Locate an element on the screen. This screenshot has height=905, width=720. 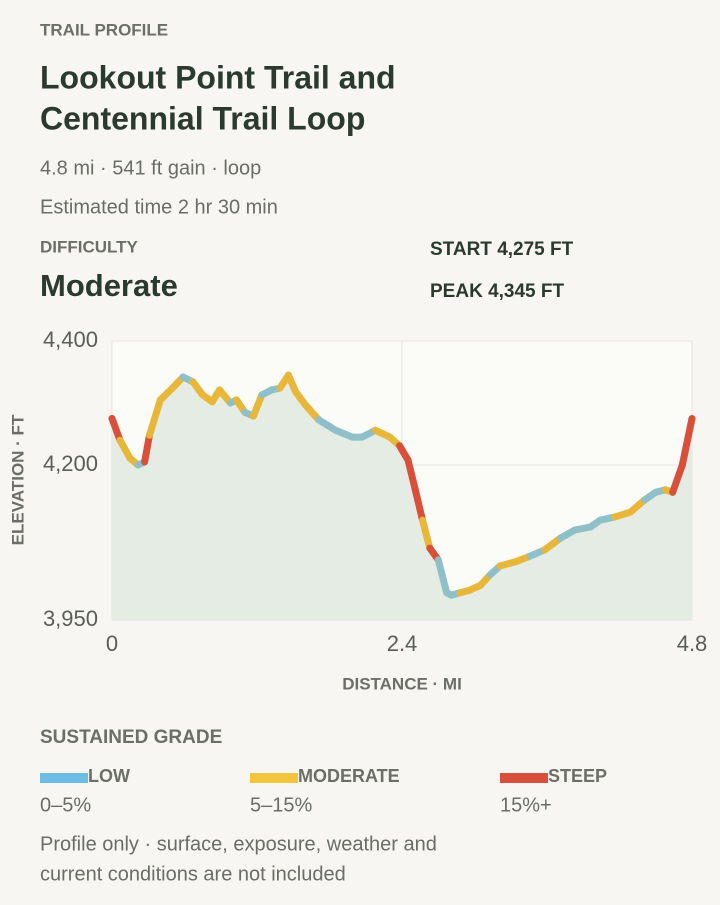
difficulty-label: DIFFICULTY is located at coordinates (89, 246).